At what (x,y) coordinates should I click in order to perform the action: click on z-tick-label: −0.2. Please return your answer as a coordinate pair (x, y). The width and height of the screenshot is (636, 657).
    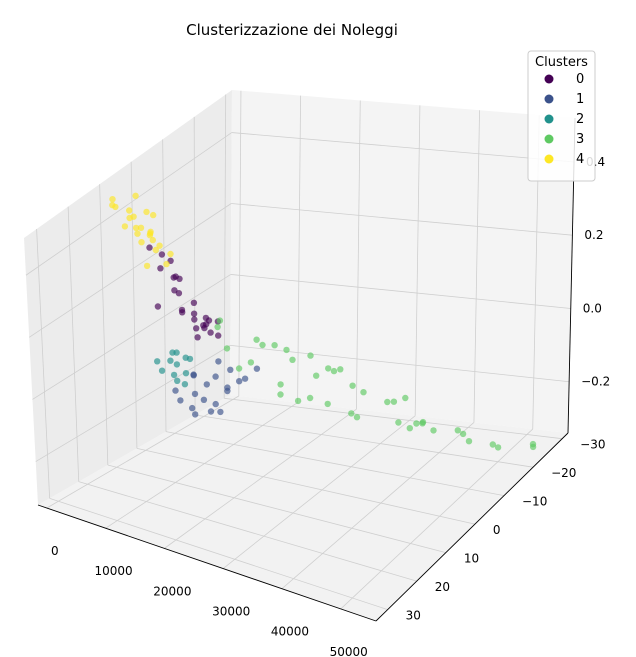
    Looking at the image, I should click on (595, 382).